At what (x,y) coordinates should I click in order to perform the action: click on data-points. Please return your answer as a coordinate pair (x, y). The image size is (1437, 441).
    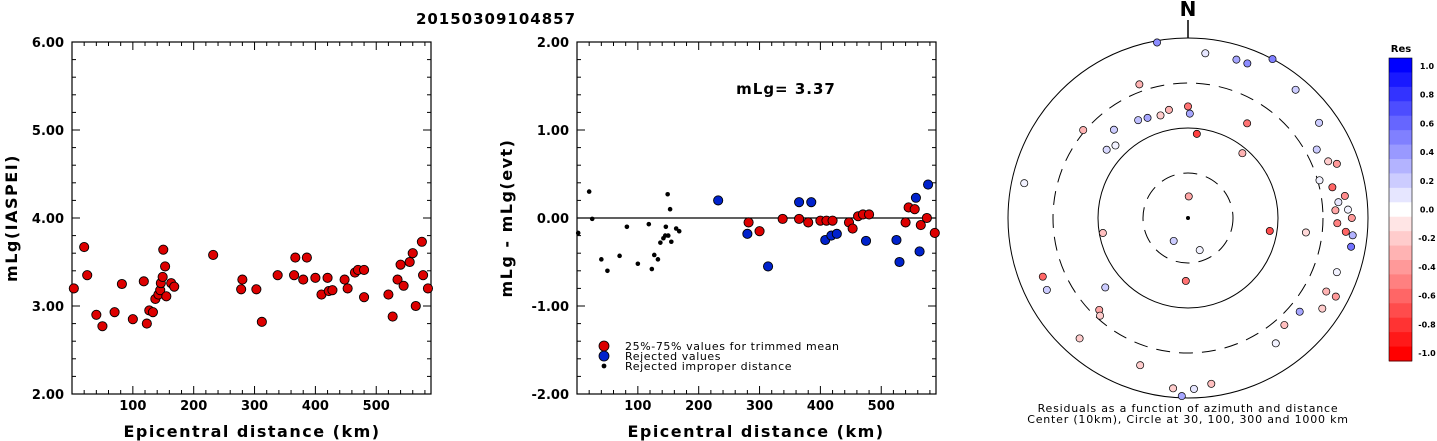
    Looking at the image, I should click on (251, 284).